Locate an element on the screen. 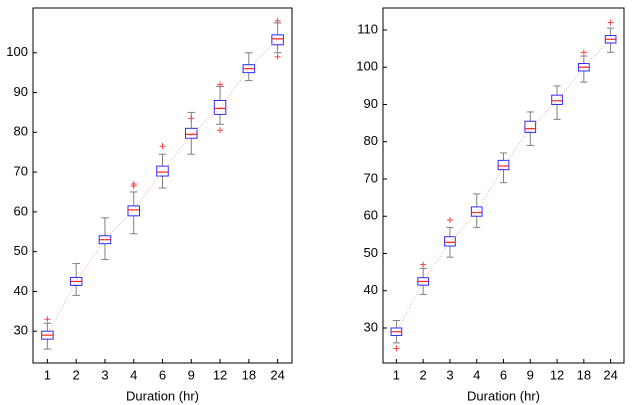 The height and width of the screenshot is (405, 634). y-tick-label: 110 is located at coordinates (367, 28).